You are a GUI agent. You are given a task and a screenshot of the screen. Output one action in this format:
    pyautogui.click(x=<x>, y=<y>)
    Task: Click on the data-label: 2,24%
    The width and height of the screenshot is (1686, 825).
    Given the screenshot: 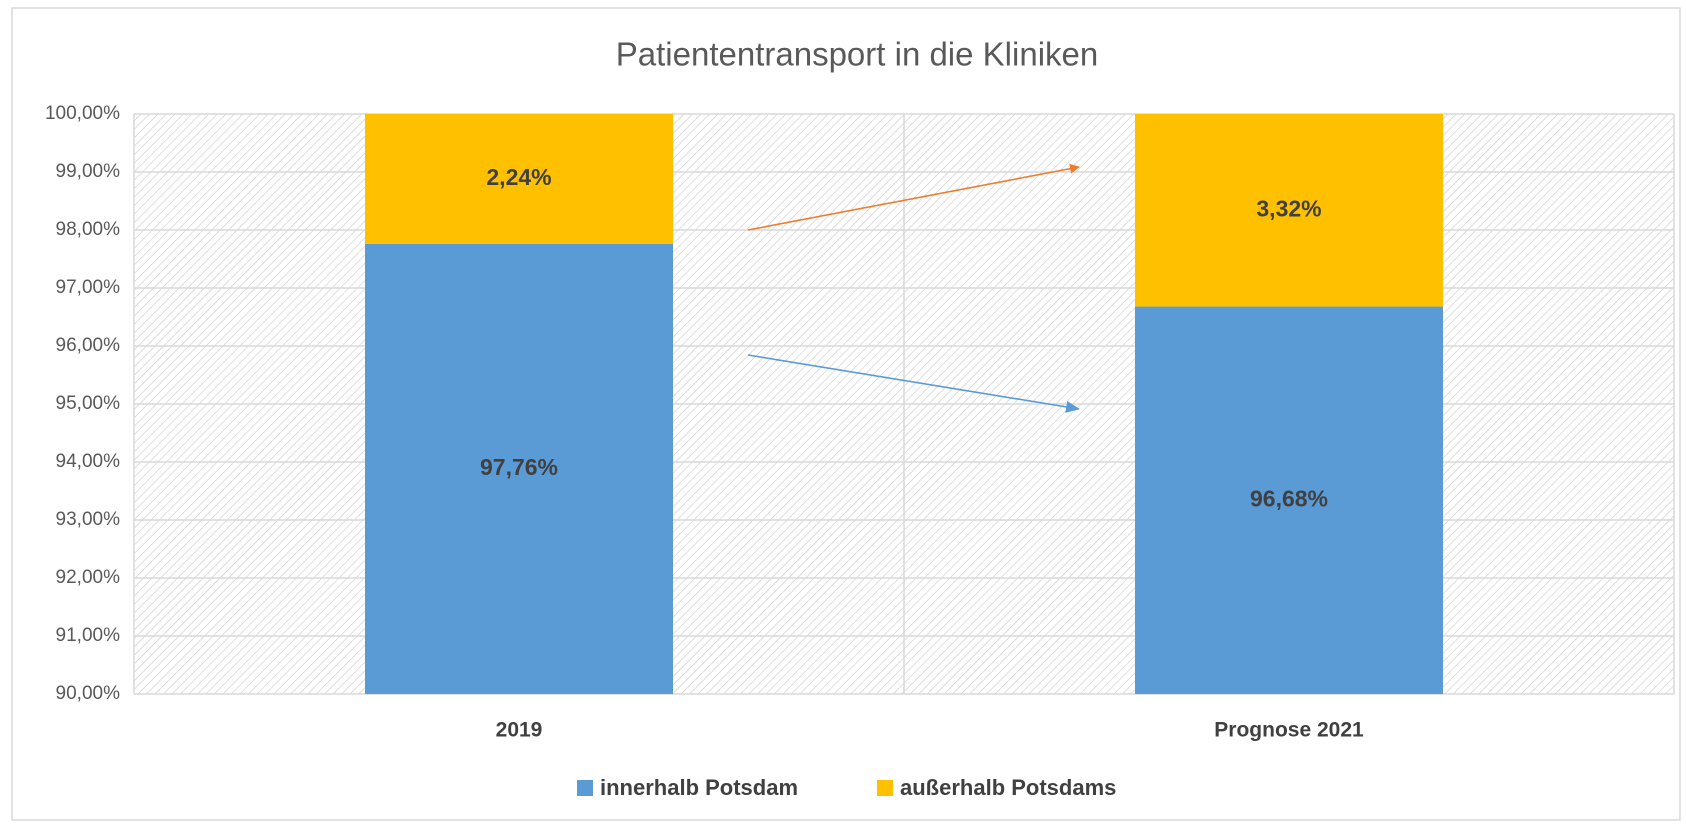 What is the action you would take?
    pyautogui.click(x=518, y=177)
    